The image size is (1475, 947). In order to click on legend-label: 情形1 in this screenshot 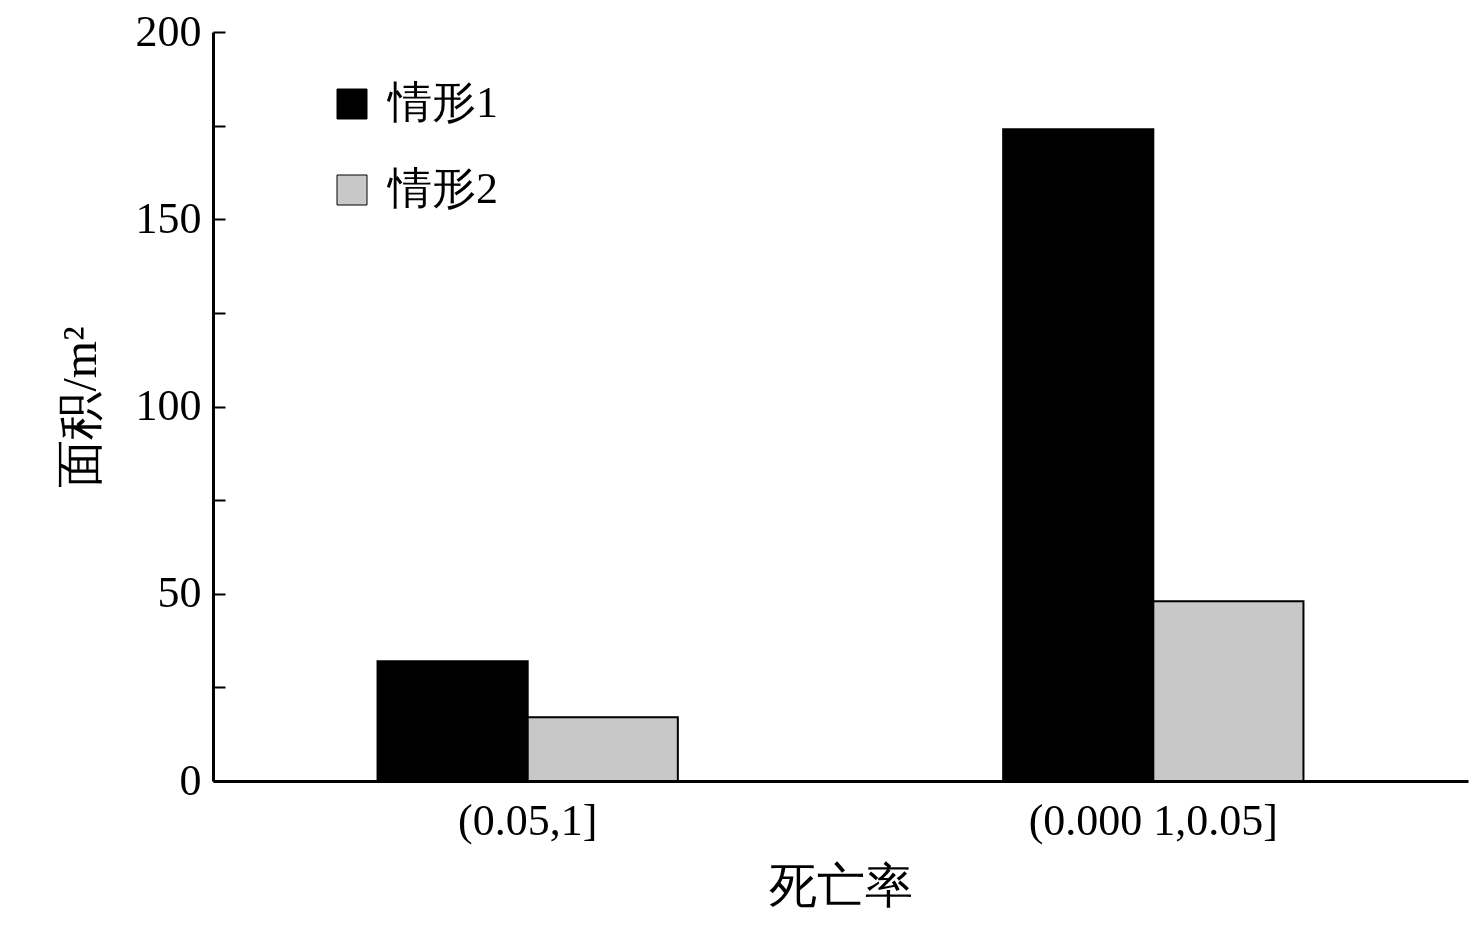, I will do `click(442, 102)`.